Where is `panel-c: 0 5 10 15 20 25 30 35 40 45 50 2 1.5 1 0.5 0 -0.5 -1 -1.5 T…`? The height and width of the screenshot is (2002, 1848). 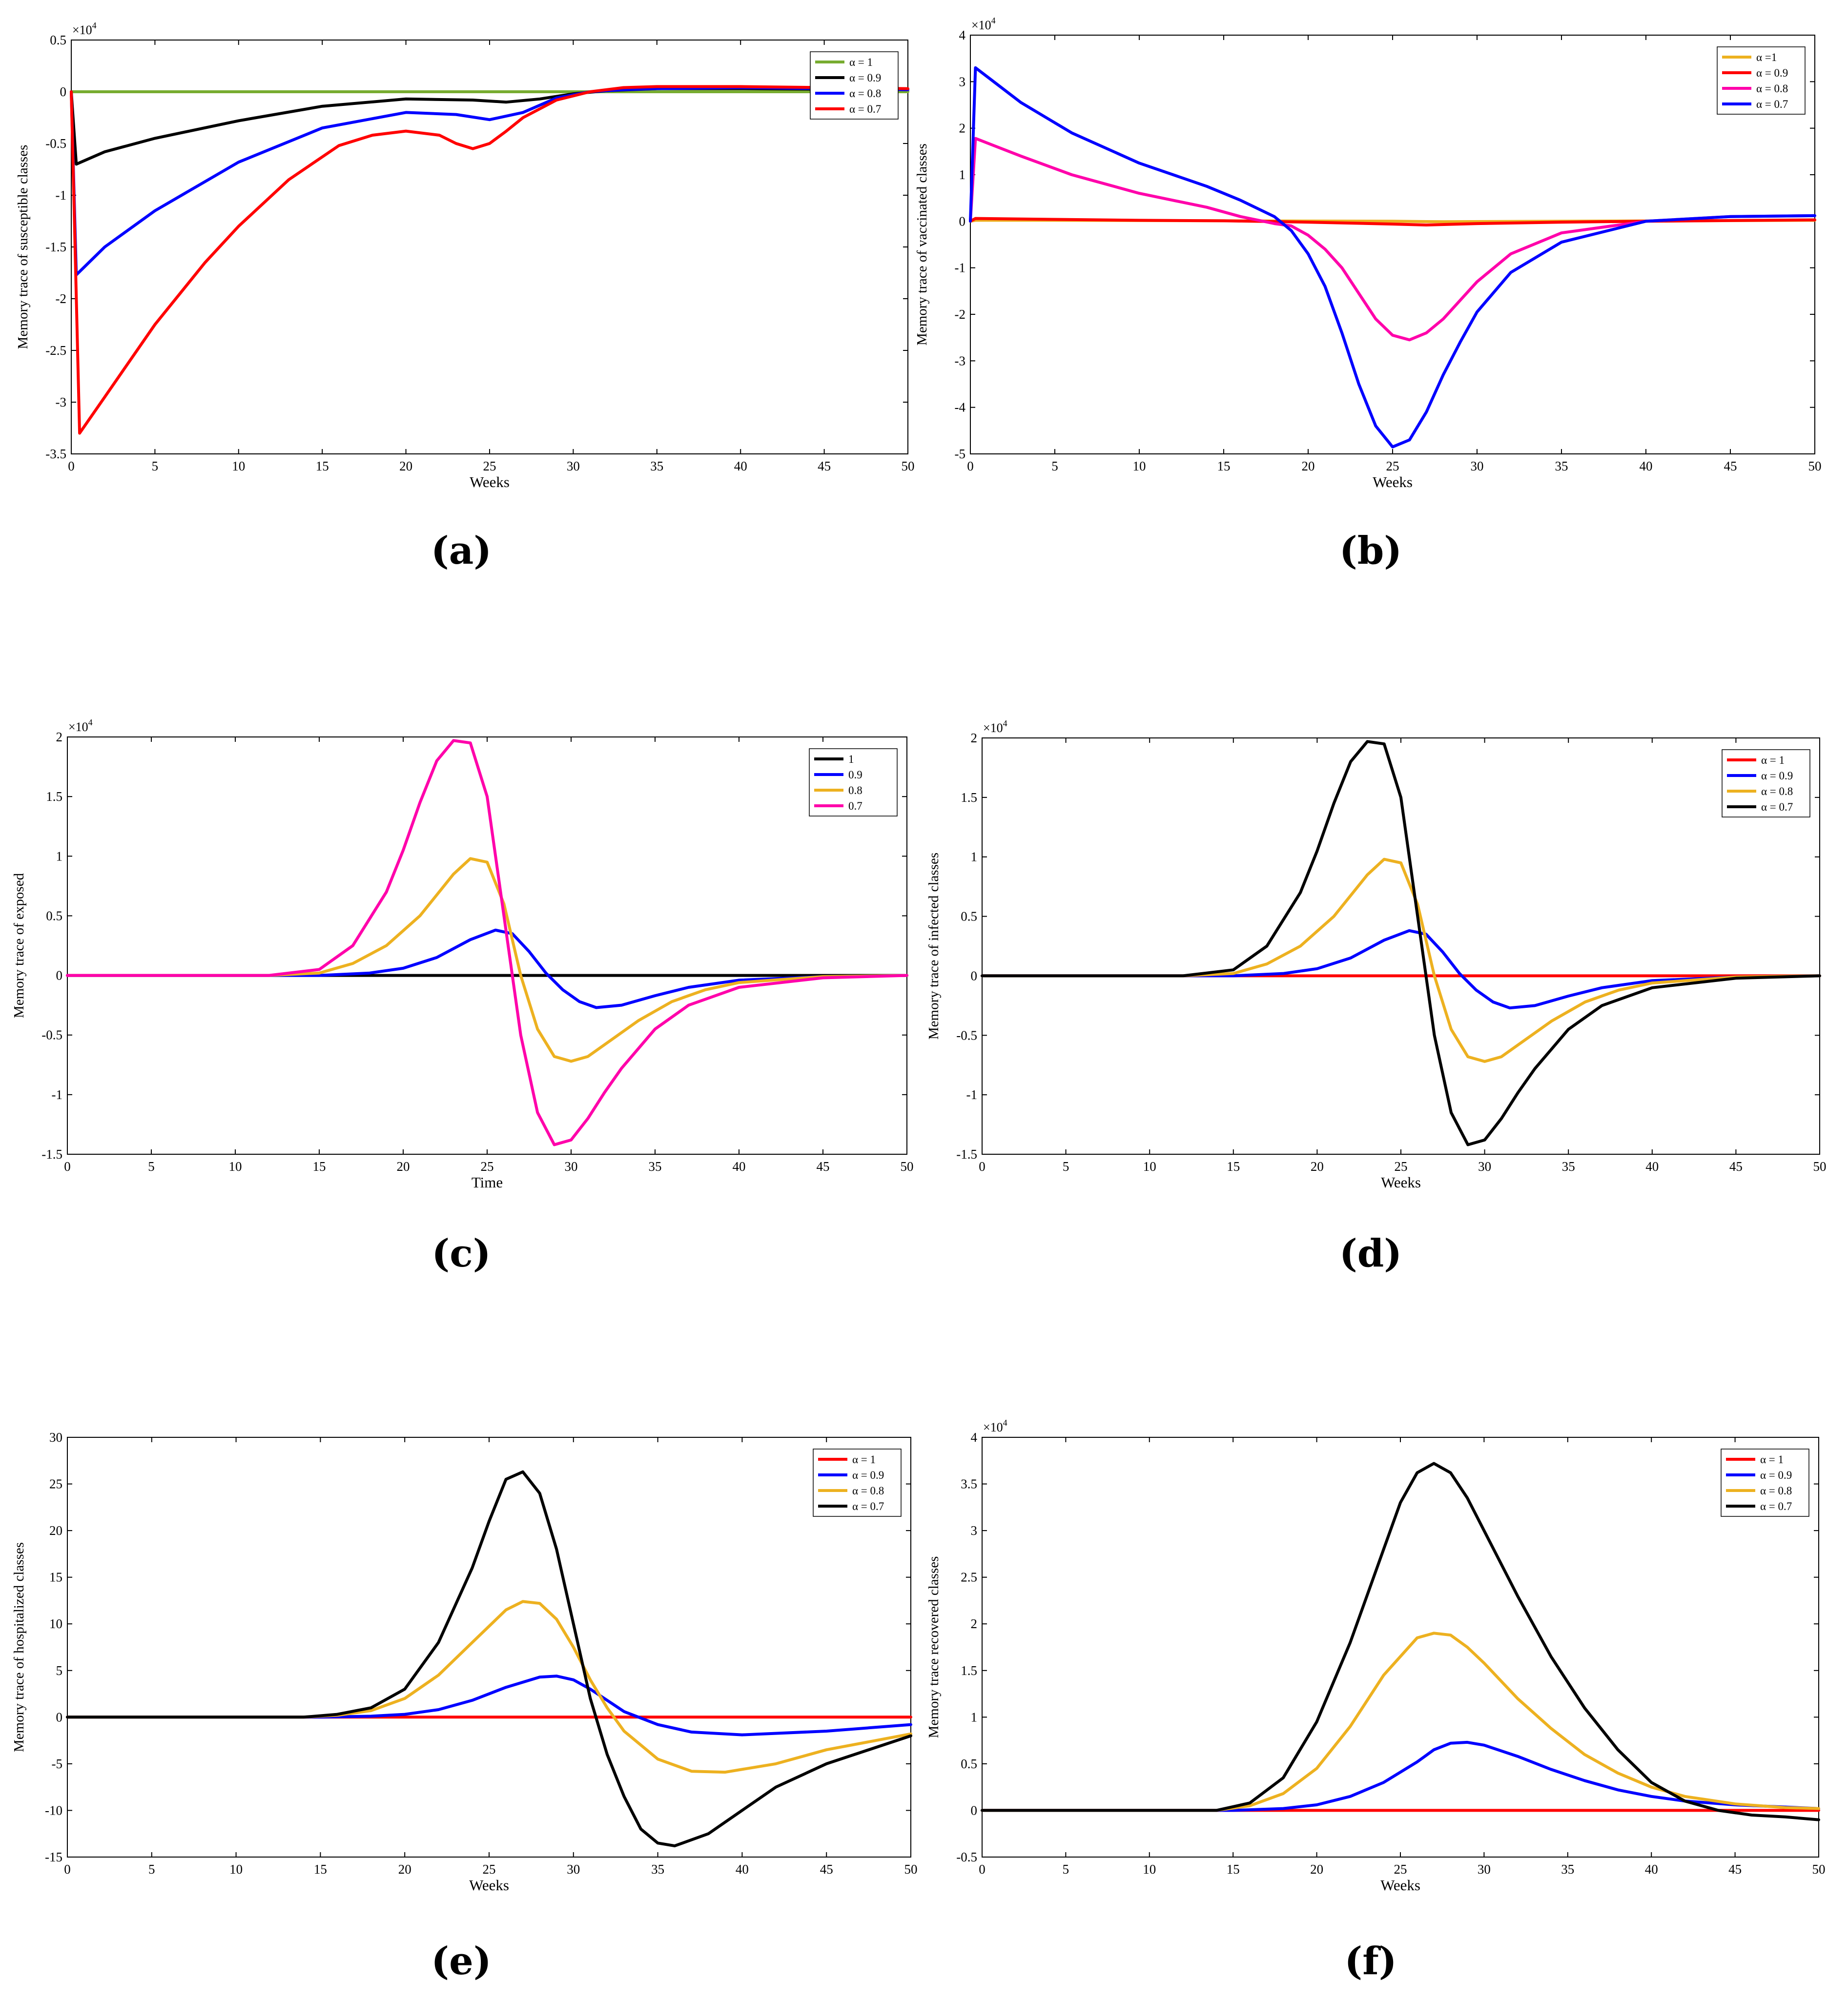
panel-c: 0 5 10 15 20 25 30 35 40 45 50 2 1.5 1 0.5 0 -0.5 -1 -1.5 T… is located at coordinates (462, 996).